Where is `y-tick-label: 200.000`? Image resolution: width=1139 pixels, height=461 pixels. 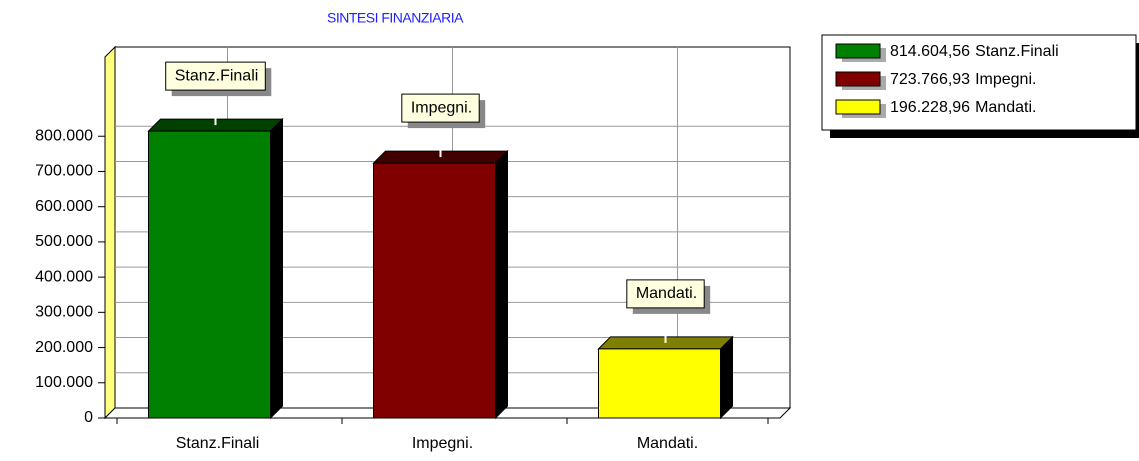
y-tick-label: 200.000 is located at coordinates (64, 347).